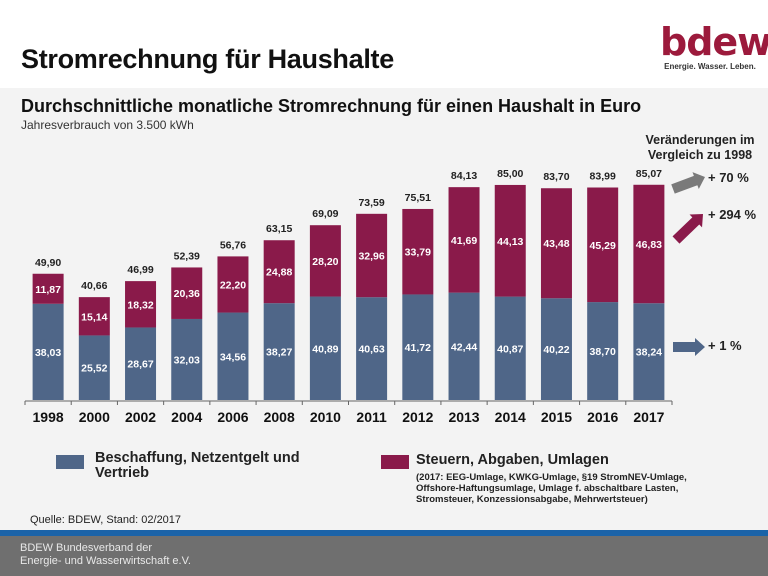  I want to click on bar-label-procurement: 34,56, so click(233, 357).